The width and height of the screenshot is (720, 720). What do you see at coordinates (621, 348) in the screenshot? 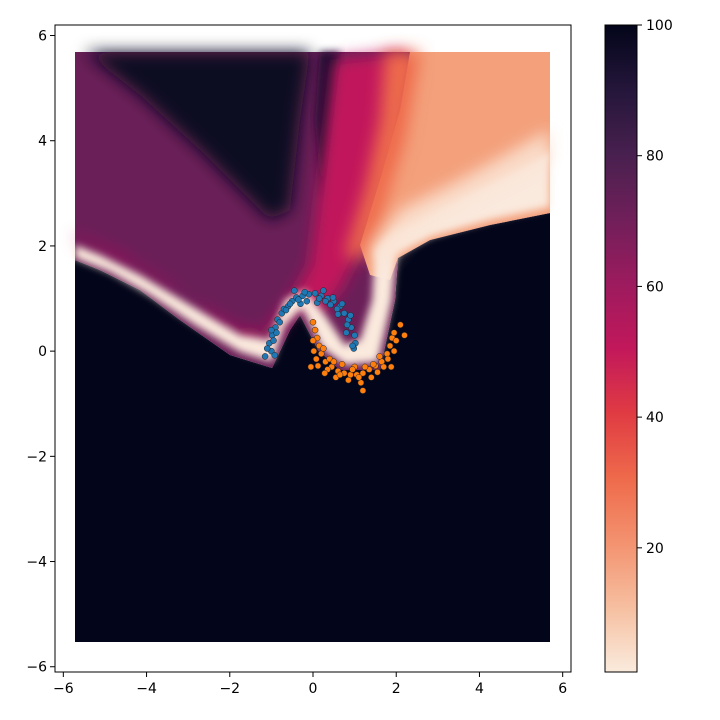
I see `colorbar` at bounding box center [621, 348].